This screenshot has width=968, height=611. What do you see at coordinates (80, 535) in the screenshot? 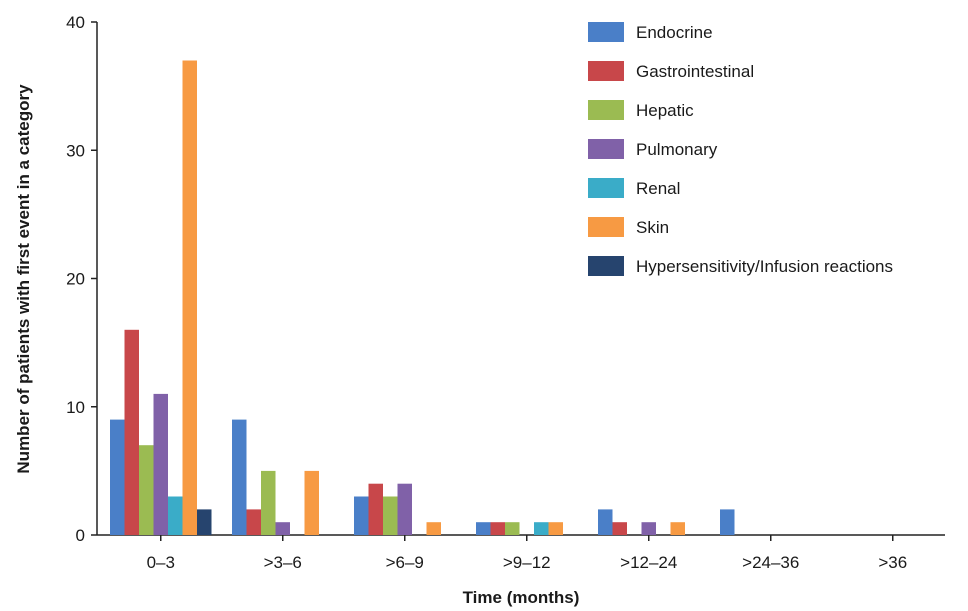
I see `y-tick-label: 0` at bounding box center [80, 535].